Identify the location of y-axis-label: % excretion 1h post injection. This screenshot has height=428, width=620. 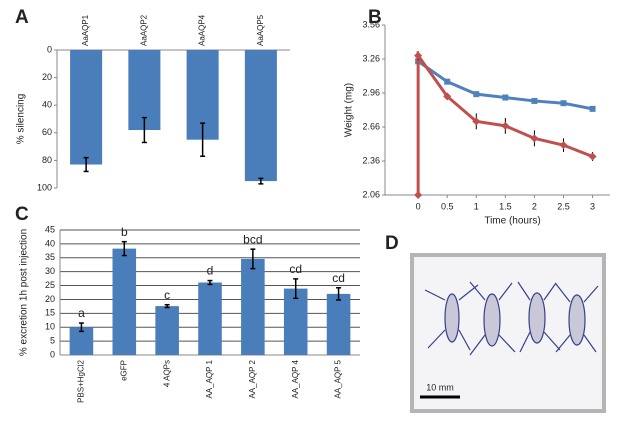
(24, 292).